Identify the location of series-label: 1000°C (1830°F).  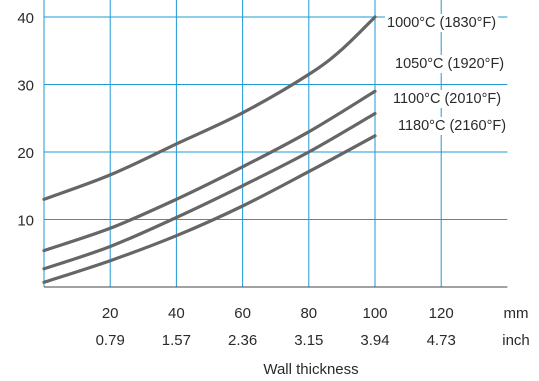
(441, 23).